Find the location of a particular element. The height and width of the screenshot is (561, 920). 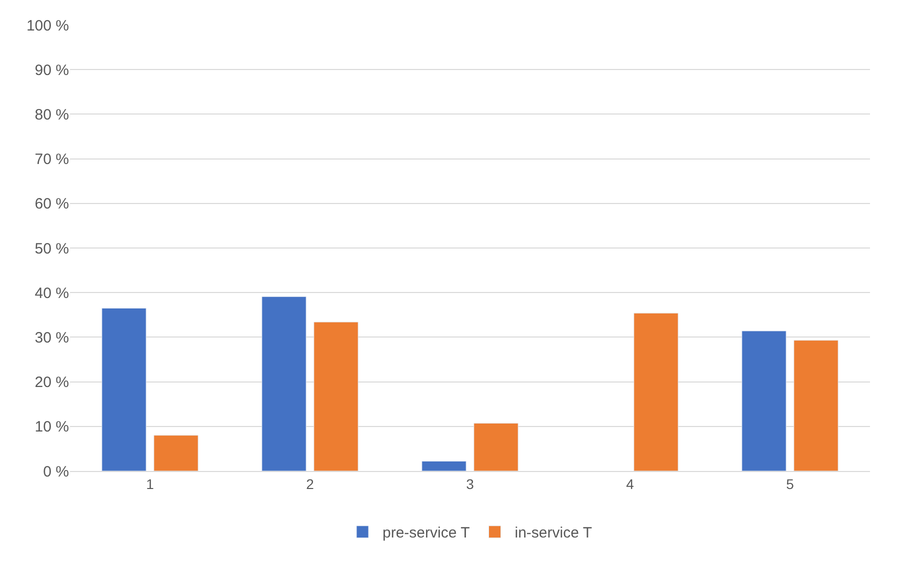

y-tick-label: 50 % is located at coordinates (51, 249).